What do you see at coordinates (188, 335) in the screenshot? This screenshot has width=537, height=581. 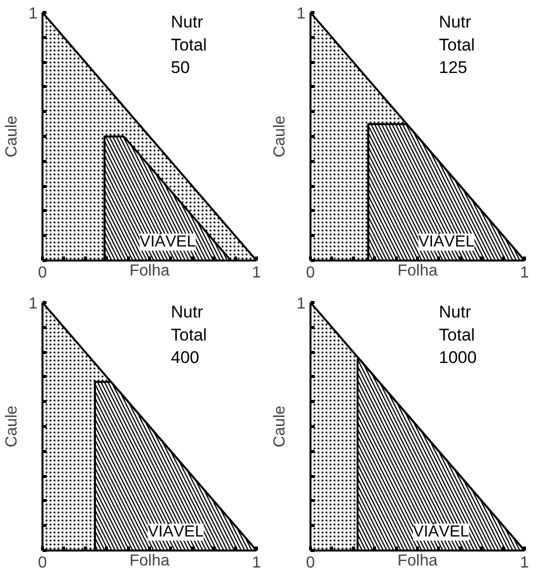 I see `text: Nutr Total 400` at bounding box center [188, 335].